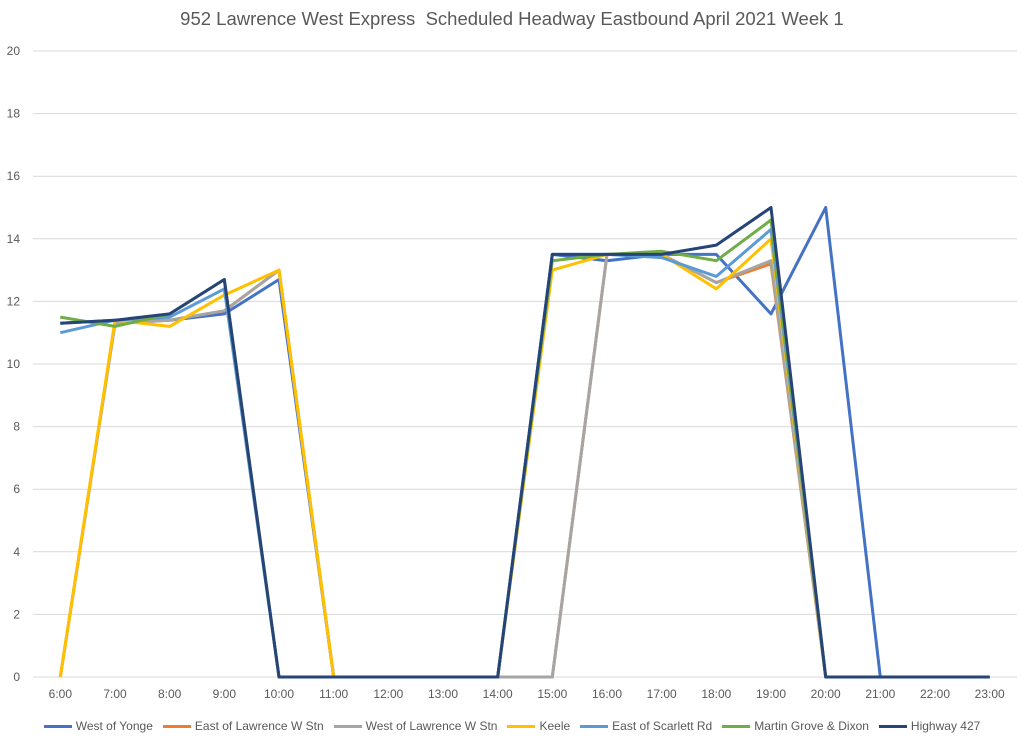 The image size is (1024, 744). What do you see at coordinates (662, 726) in the screenshot?
I see `legend-label: East of Scarlett Rd` at bounding box center [662, 726].